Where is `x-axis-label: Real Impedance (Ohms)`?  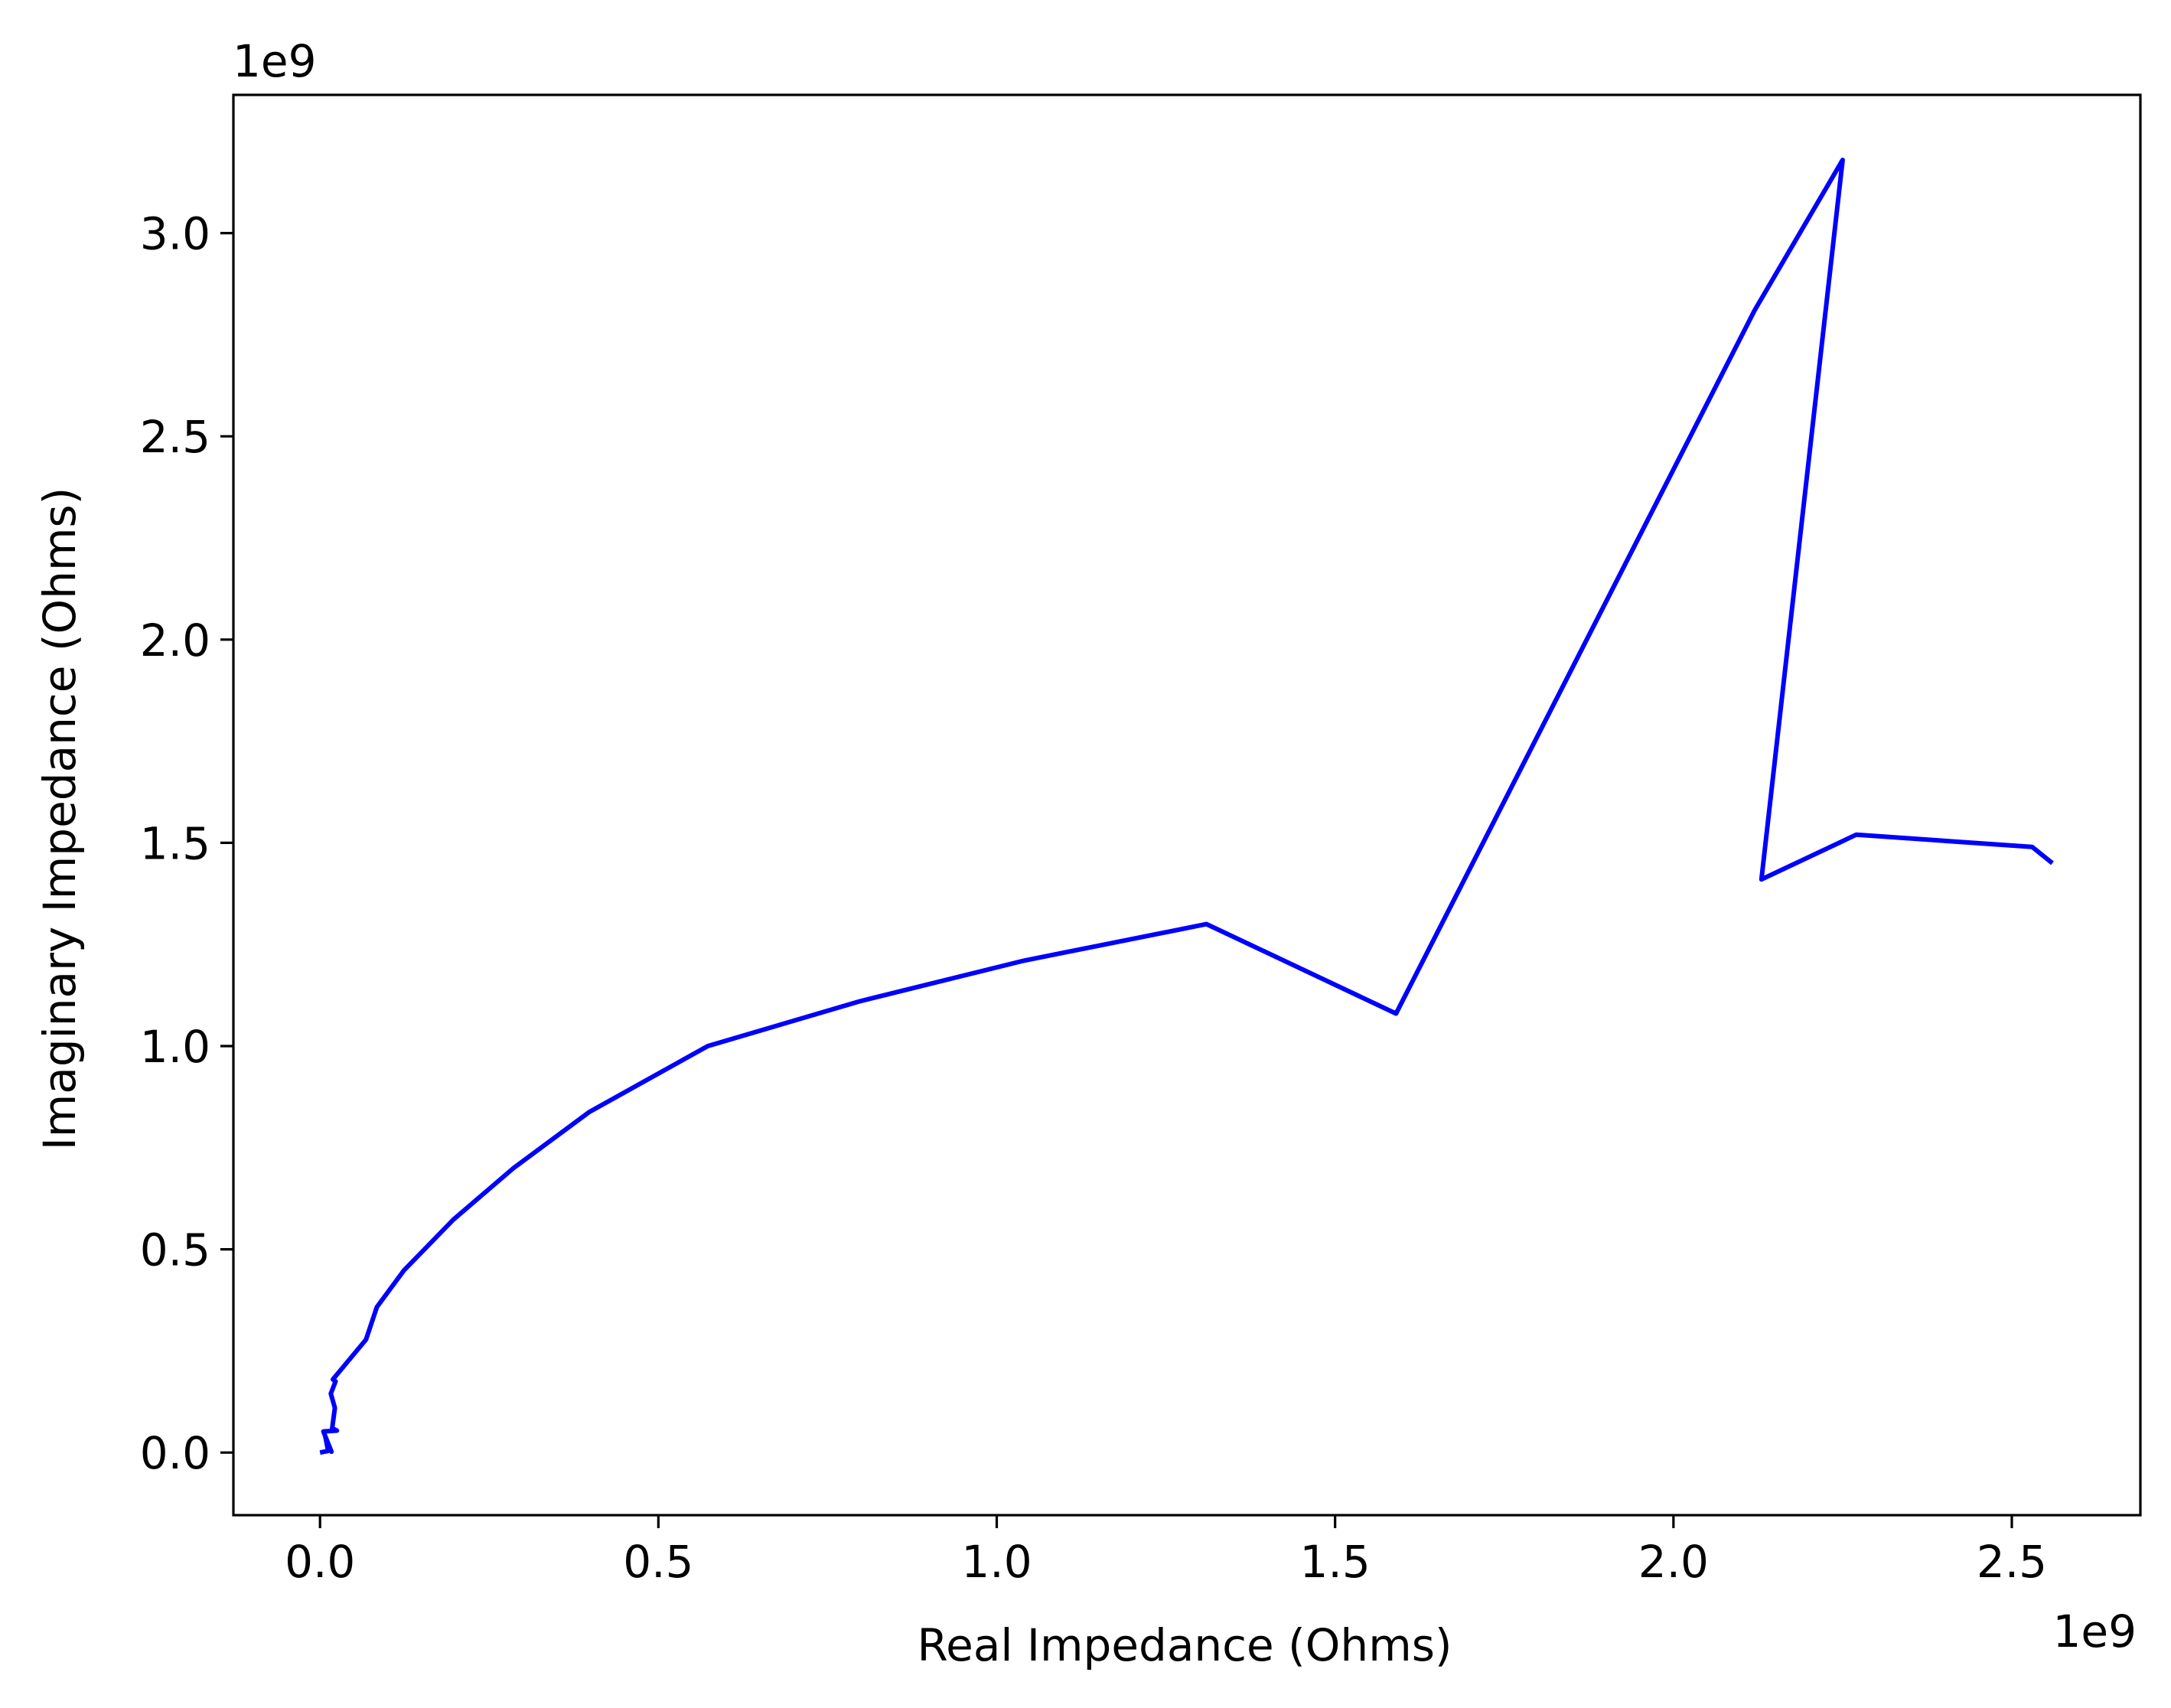
x-axis-label: Real Impedance (Ohms) is located at coordinates (1184, 1645).